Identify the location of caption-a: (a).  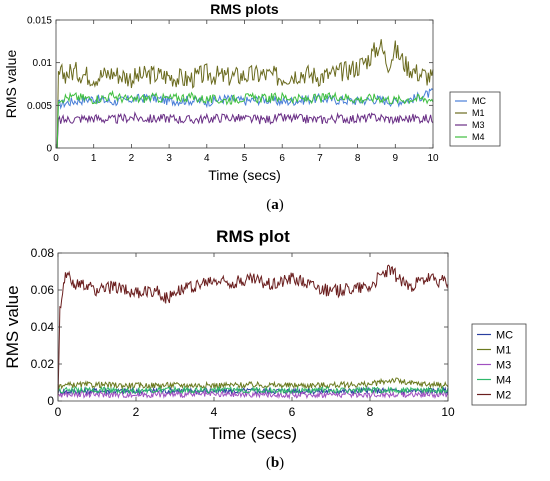
(275, 205).